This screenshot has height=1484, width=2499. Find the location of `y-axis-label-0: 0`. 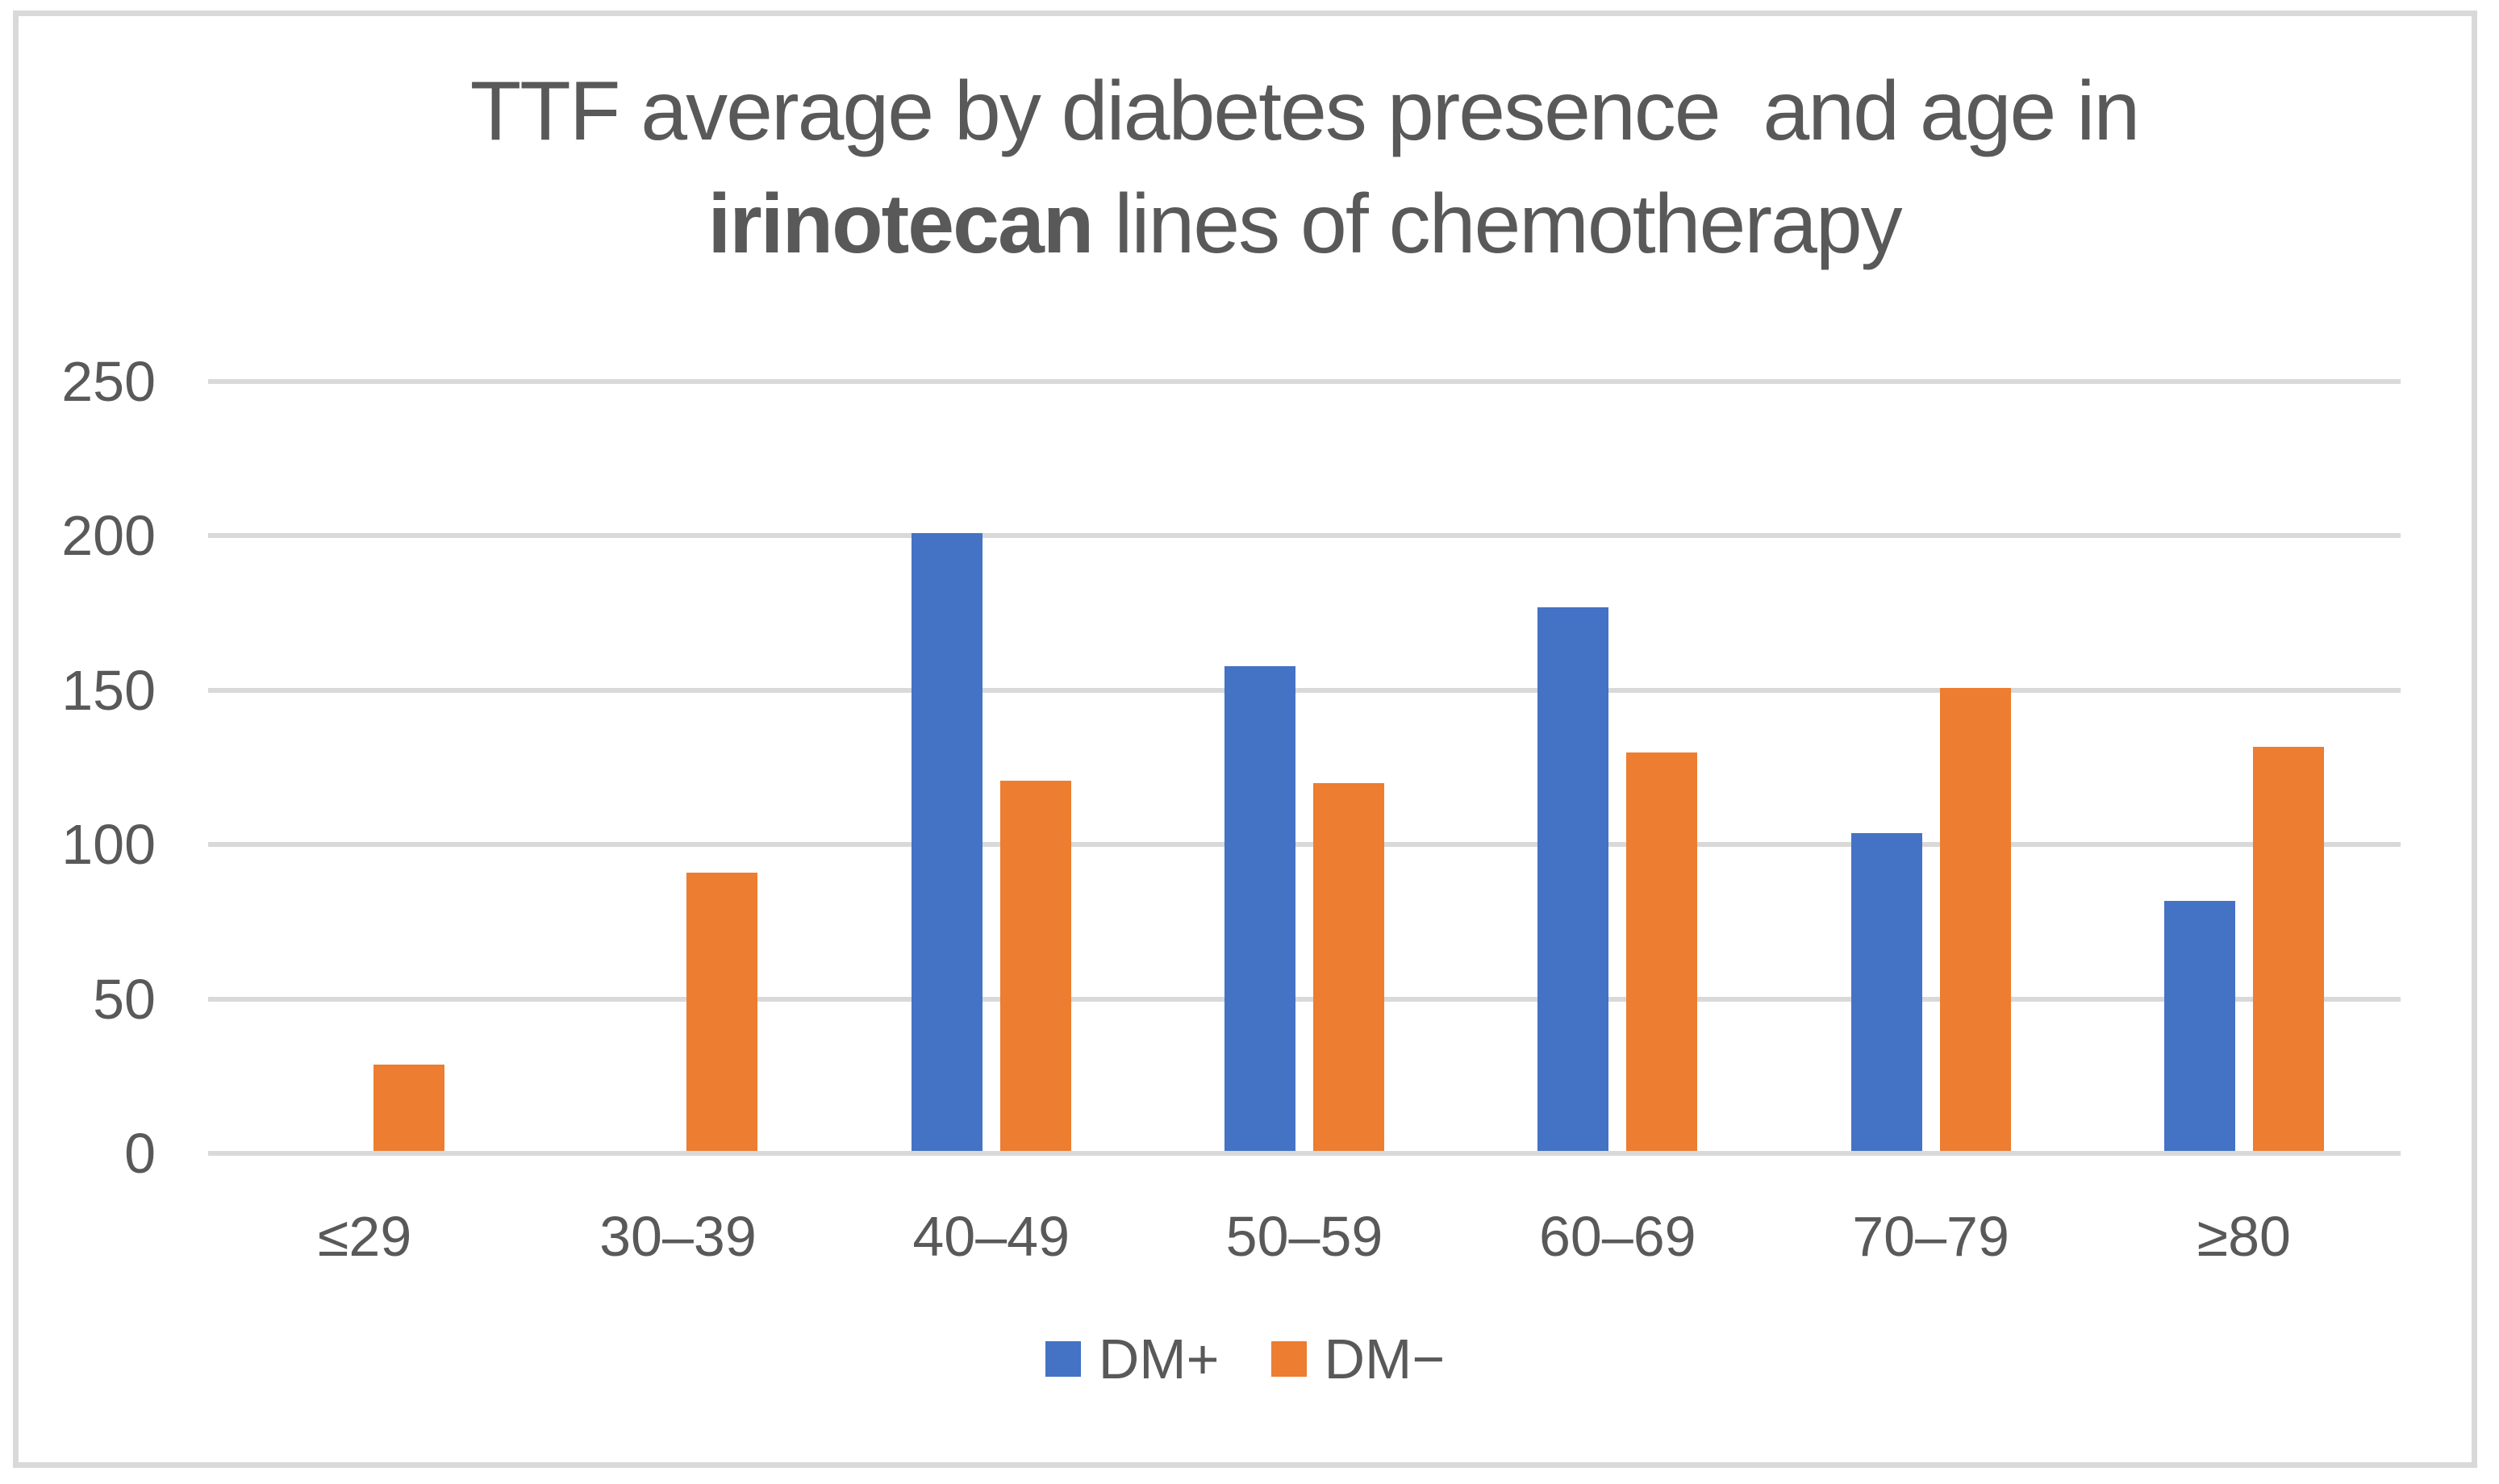

y-axis-label-0: 0 is located at coordinates (140, 1153).